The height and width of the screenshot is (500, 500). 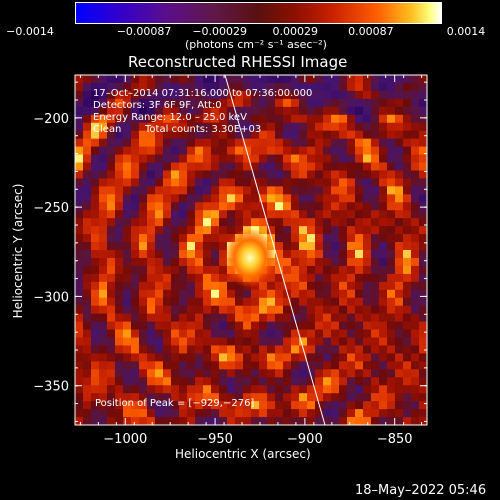 What do you see at coordinates (30, 31) in the screenshot?
I see `colorbar-tick-label: −0.0014` at bounding box center [30, 31].